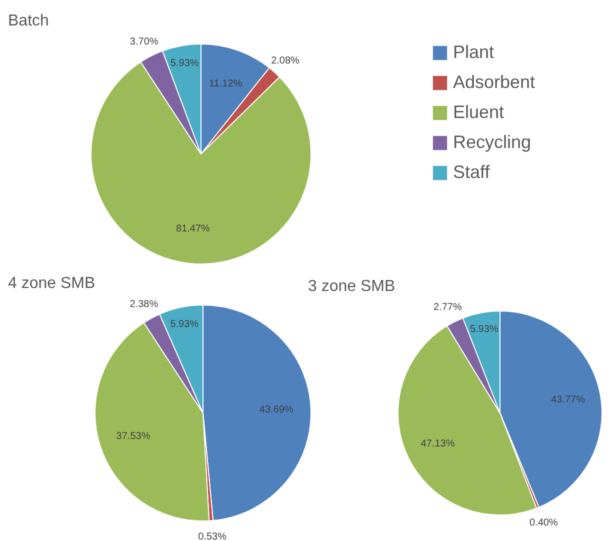 This screenshot has width=614, height=541. What do you see at coordinates (225, 84) in the screenshot?
I see `data-label: 11.12%` at bounding box center [225, 84].